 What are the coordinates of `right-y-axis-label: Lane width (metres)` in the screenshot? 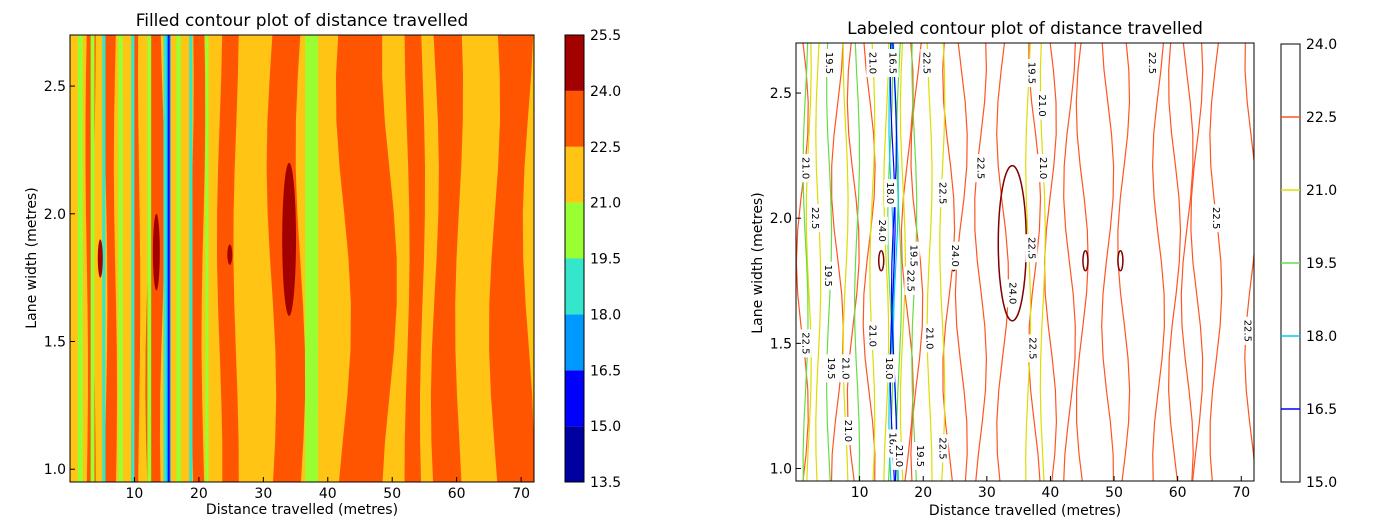 It's located at (758, 262).